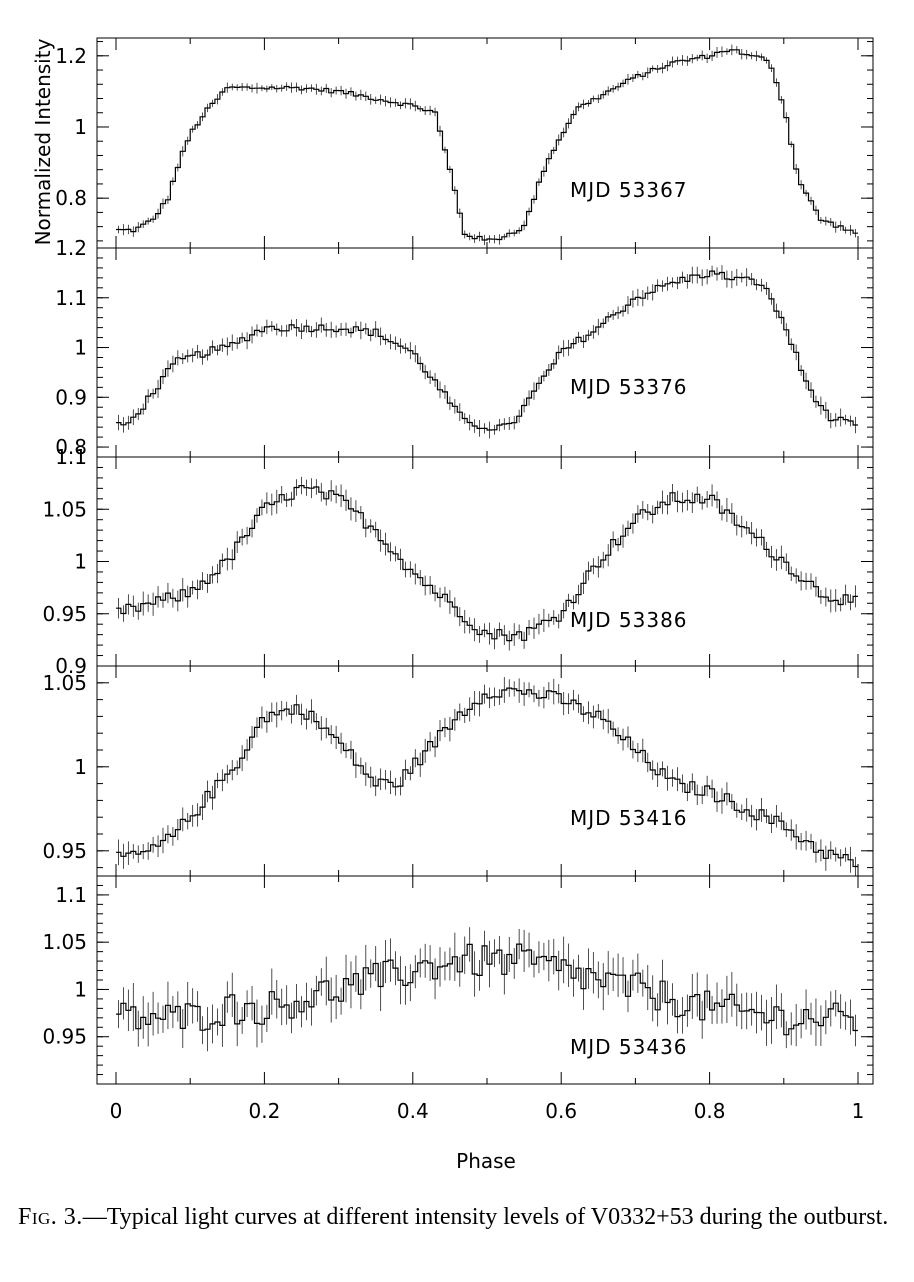 Image resolution: width=914 pixels, height=1282 pixels. Describe the element at coordinates (413, 1111) in the screenshot. I see `x-tick-label: 0.4` at that location.